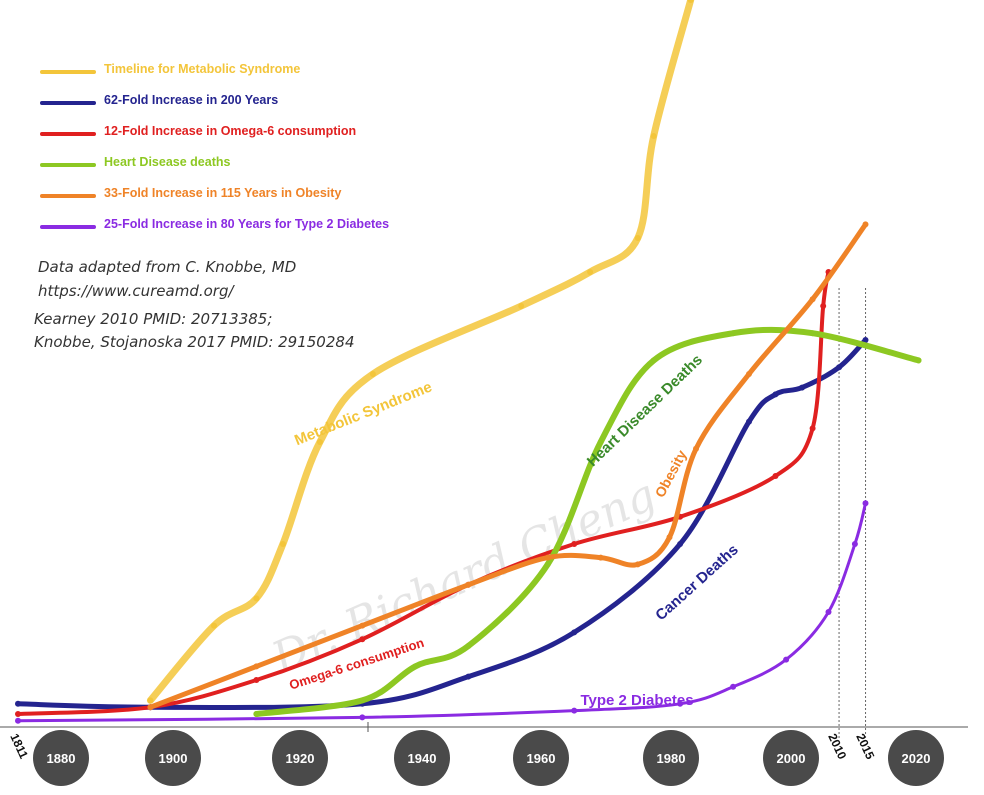 The width and height of the screenshot is (984, 795). I want to click on x-tick-label: 1940, so click(422, 758).